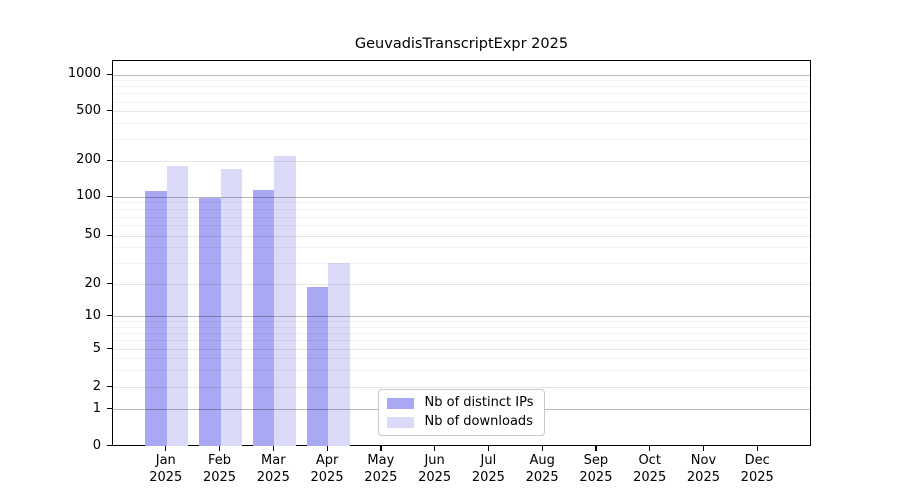 Image resolution: width=900 pixels, height=500 pixels. Describe the element at coordinates (703, 469) in the screenshot. I see `x-axis-tick-label: Nov 2025` at that location.